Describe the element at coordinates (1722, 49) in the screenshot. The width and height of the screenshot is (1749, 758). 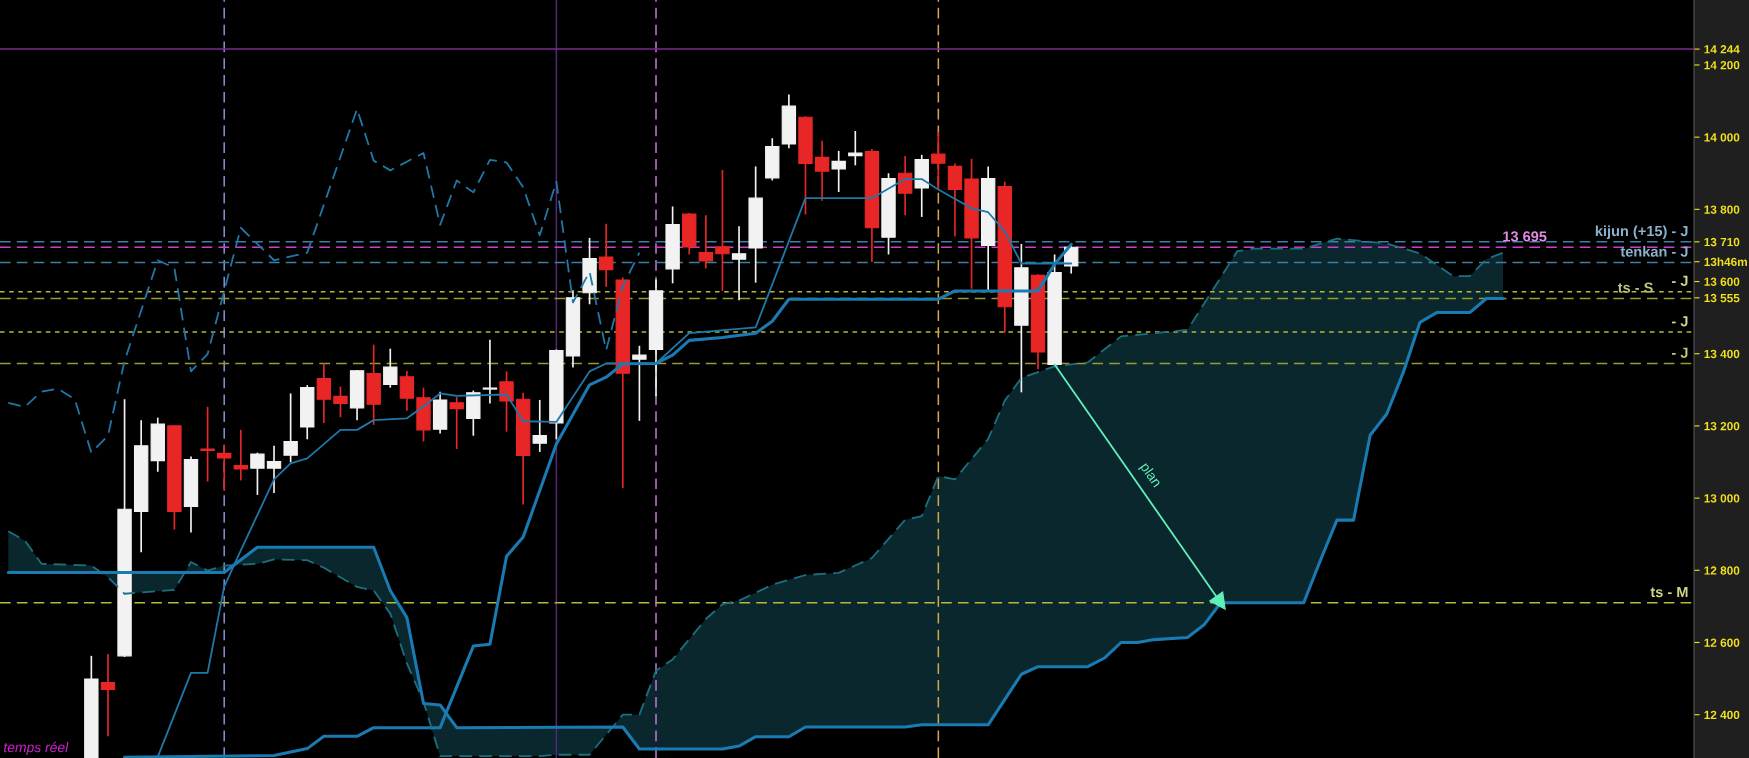
I see `y-tick-label: 14 244` at that location.